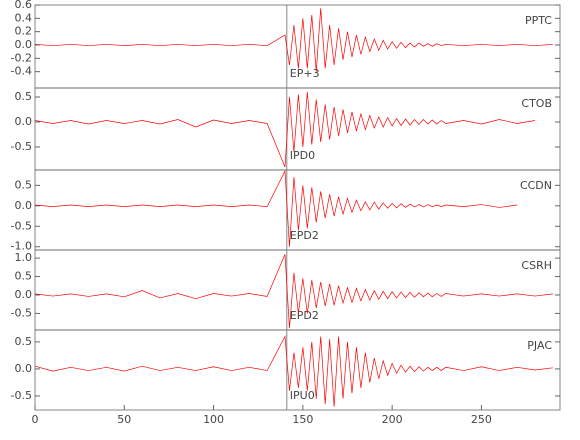 Image resolution: width=580 pixels, height=440 pixels. I want to click on x-tick-label: 250, so click(481, 419).